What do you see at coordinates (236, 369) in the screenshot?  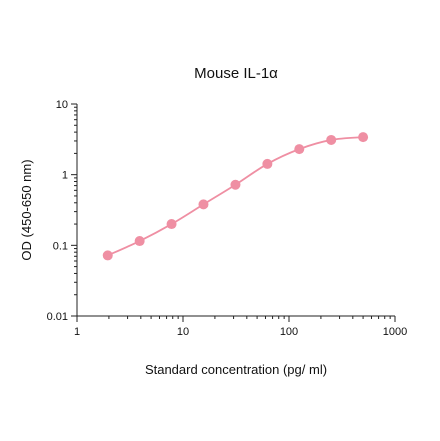 I see `x-axis-label: Standard concentration (pg/ ml)` at bounding box center [236, 369].